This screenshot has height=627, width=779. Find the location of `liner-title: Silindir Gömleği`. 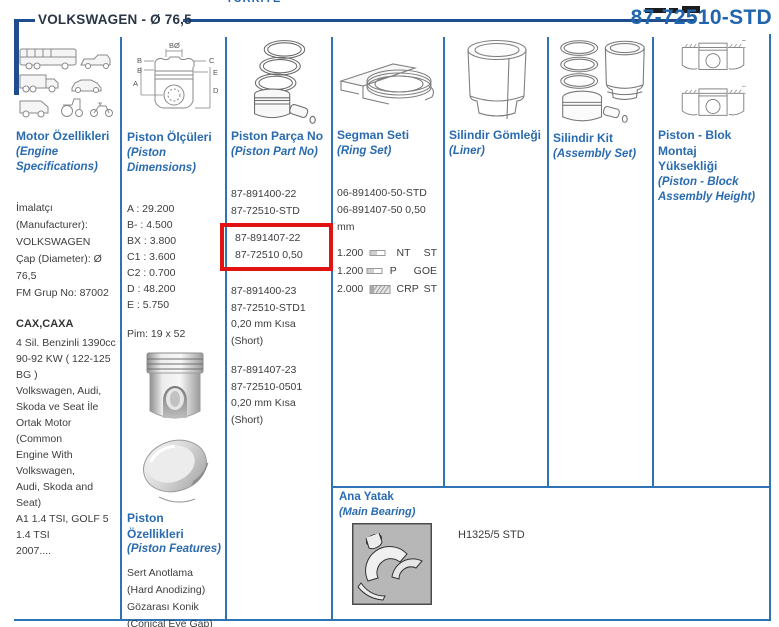

liner-title: Silindir Gömleği is located at coordinates (495, 135).